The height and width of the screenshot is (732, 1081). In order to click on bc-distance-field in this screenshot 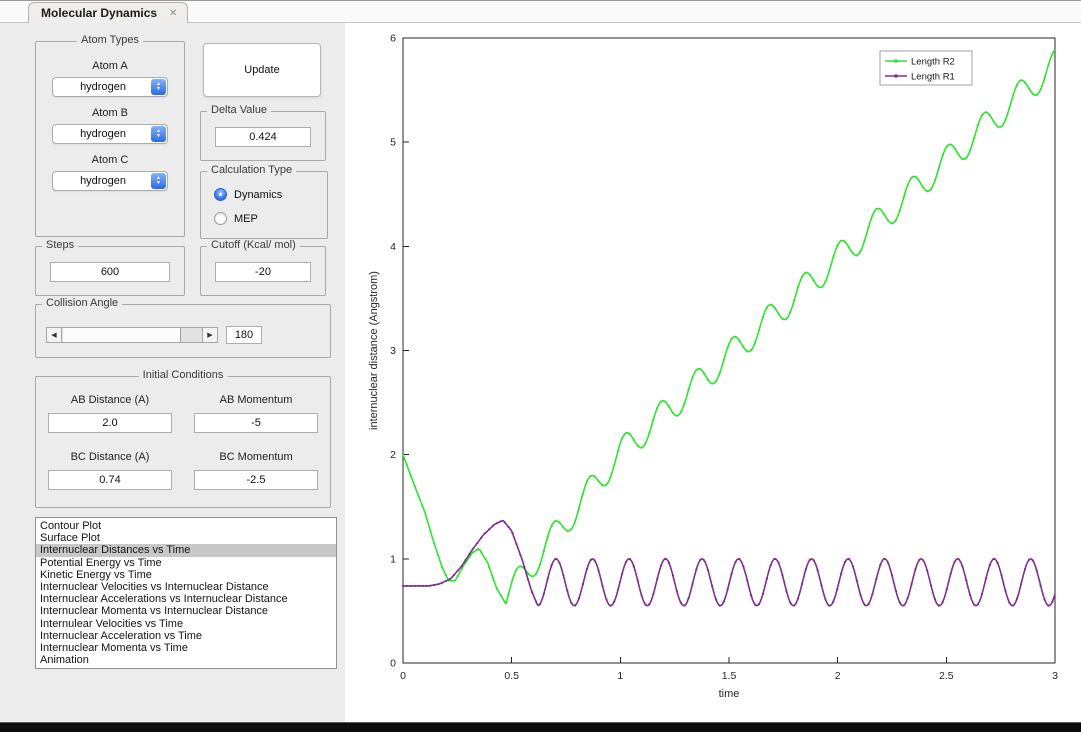, I will do `click(110, 480)`.